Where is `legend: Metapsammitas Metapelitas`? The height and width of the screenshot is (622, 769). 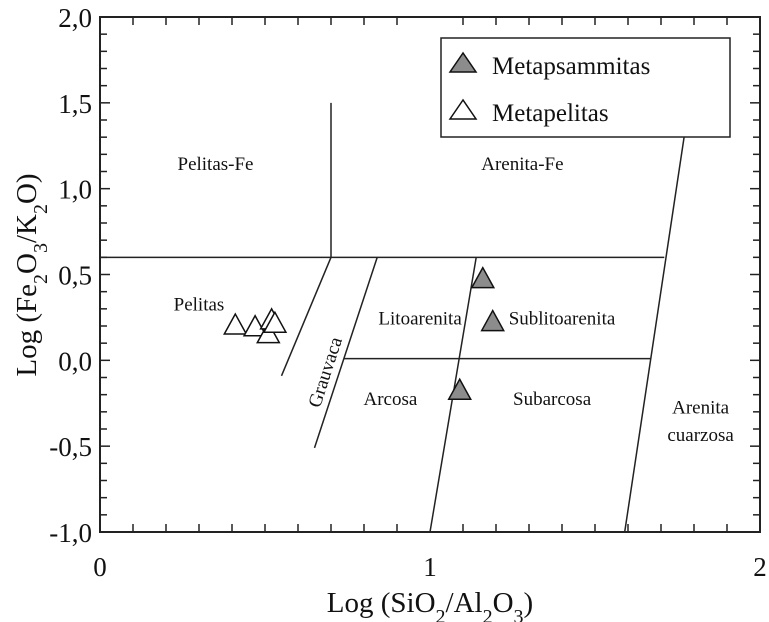 legend: Metapsammitas Metapelitas is located at coordinates (585, 87).